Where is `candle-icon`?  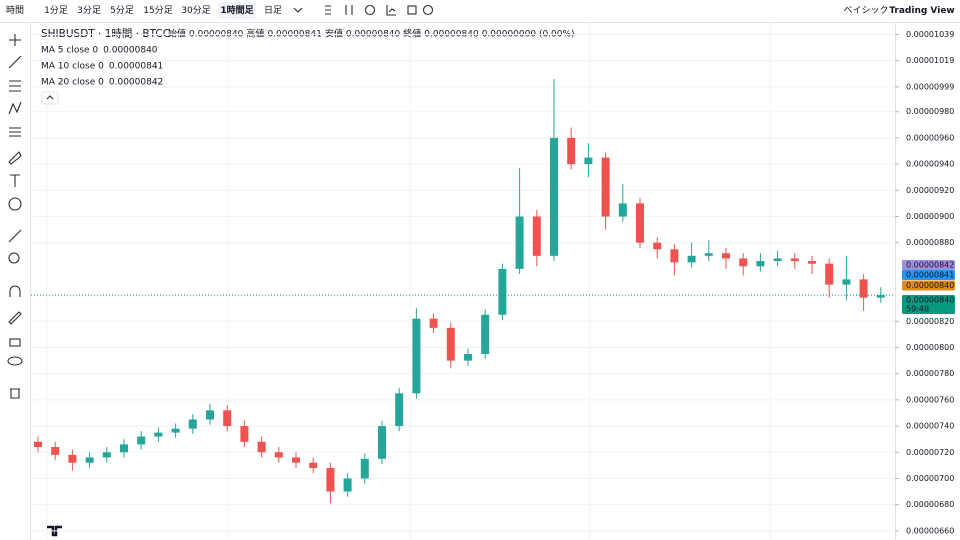 candle-icon is located at coordinates (349, 10).